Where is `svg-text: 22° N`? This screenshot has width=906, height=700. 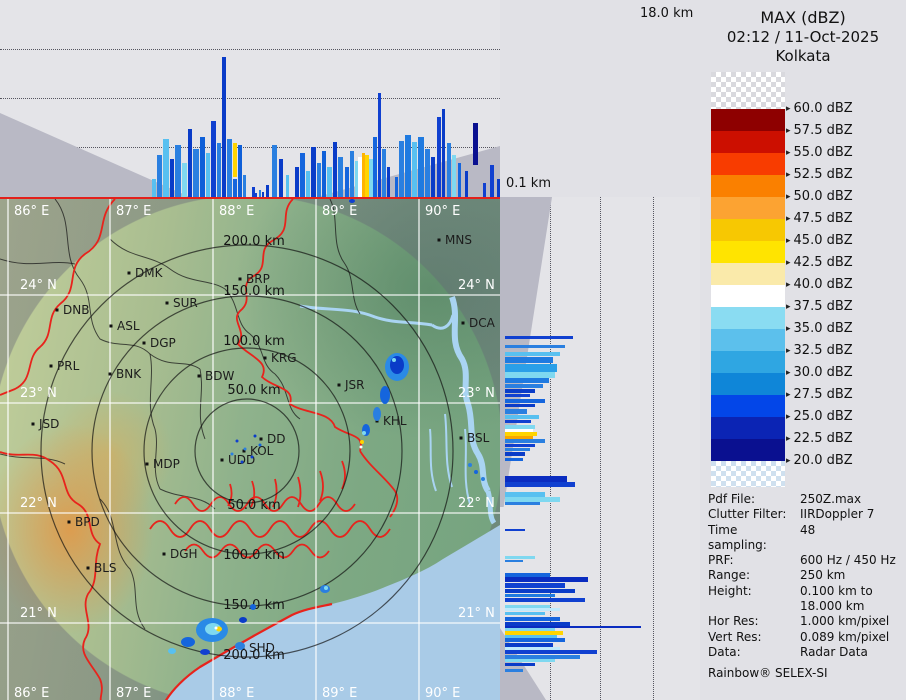
svg-text: 22° N is located at coordinates (38, 503).